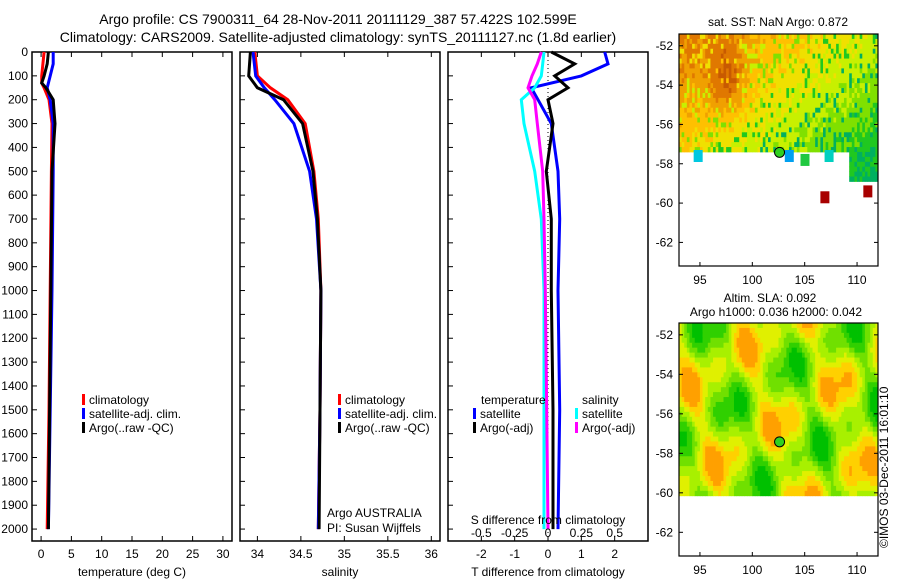 This screenshot has height=580, width=900. What do you see at coordinates (779, 410) in the screenshot?
I see `map-cells` at bounding box center [779, 410].